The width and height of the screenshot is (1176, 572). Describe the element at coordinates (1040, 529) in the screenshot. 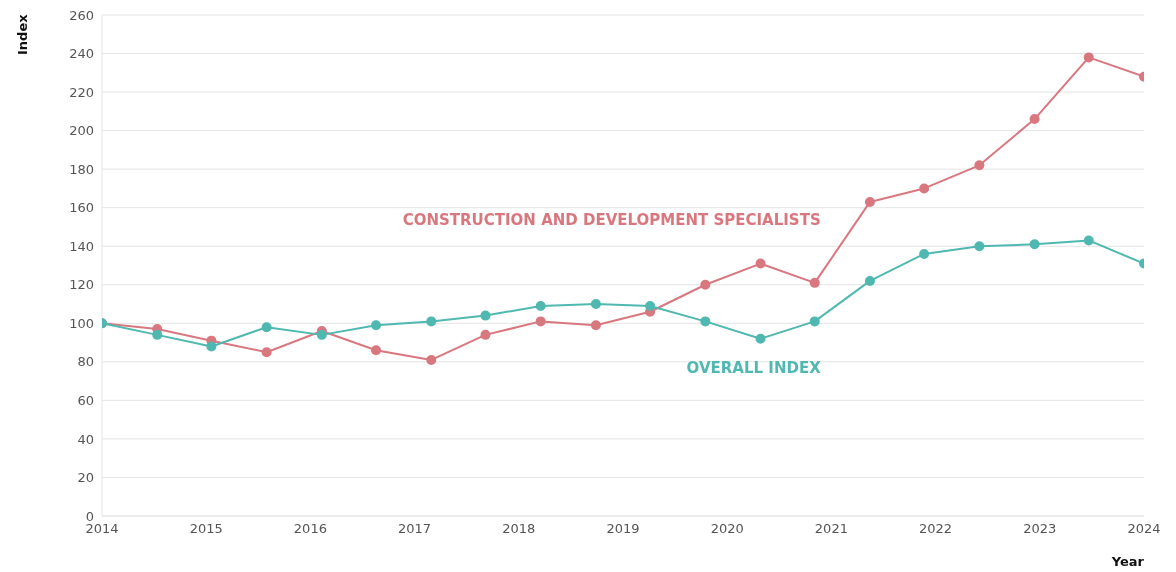

I see `x-tick-label: 2023` at that location.